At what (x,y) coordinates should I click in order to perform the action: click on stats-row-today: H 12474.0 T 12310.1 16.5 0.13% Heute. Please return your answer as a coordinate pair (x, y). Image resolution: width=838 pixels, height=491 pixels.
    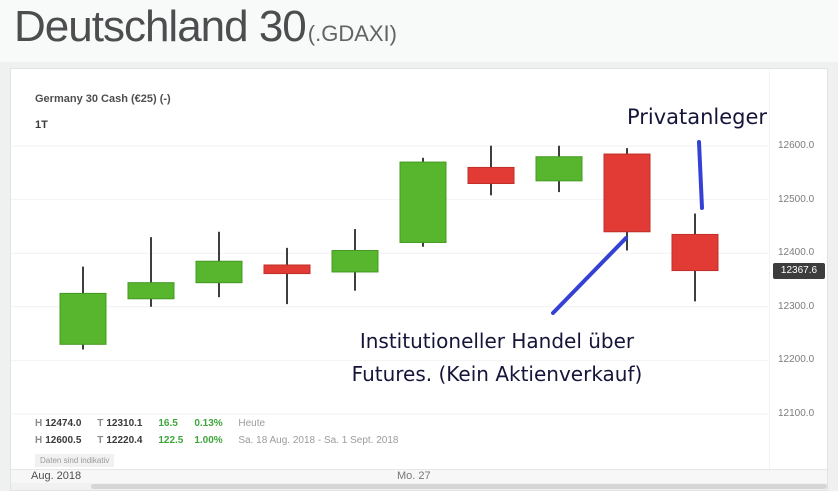
    Looking at the image, I should click on (216, 423).